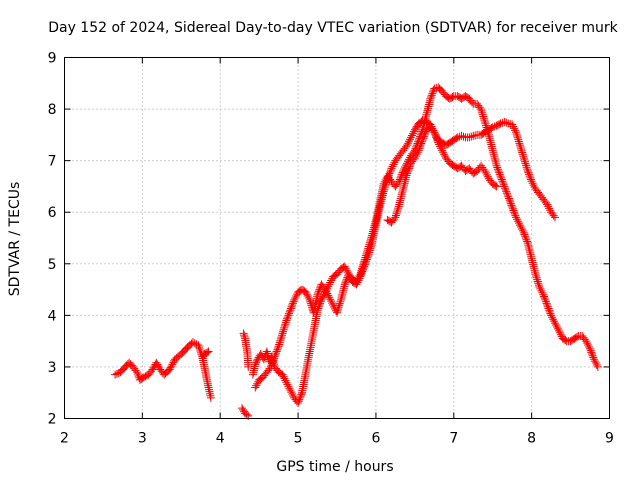 The image size is (640, 480). What do you see at coordinates (531, 439) in the screenshot?
I see `x-tick-label: 8` at bounding box center [531, 439].